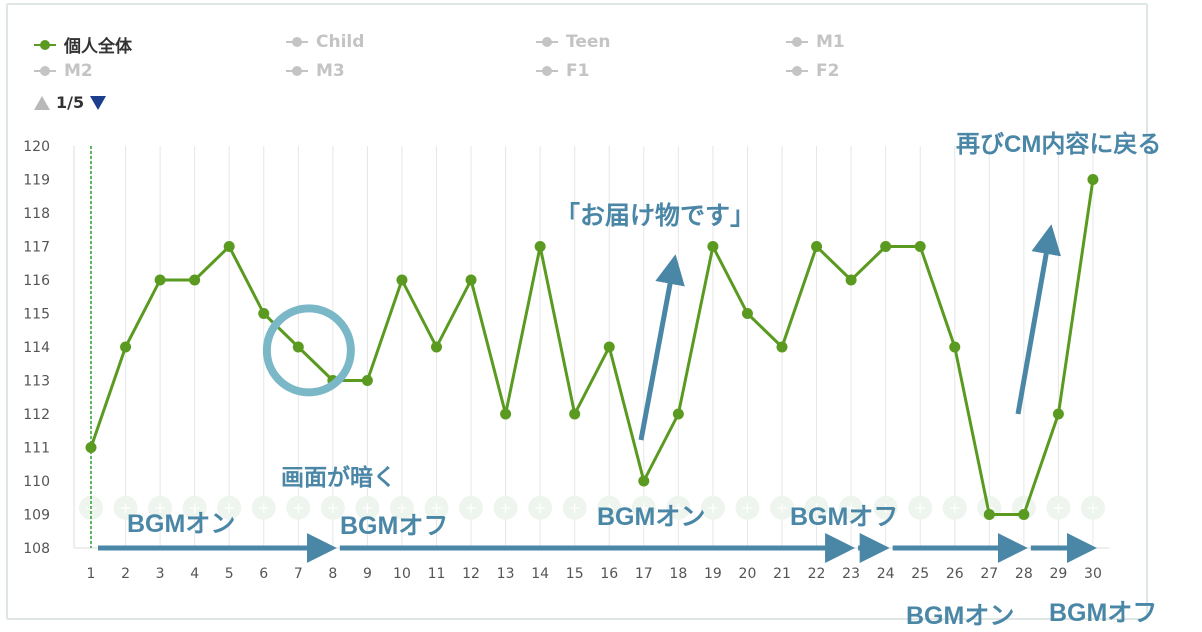 The image size is (1202, 632). Describe the element at coordinates (315, 71) in the screenshot. I see `legend-item-m3: M3` at that location.